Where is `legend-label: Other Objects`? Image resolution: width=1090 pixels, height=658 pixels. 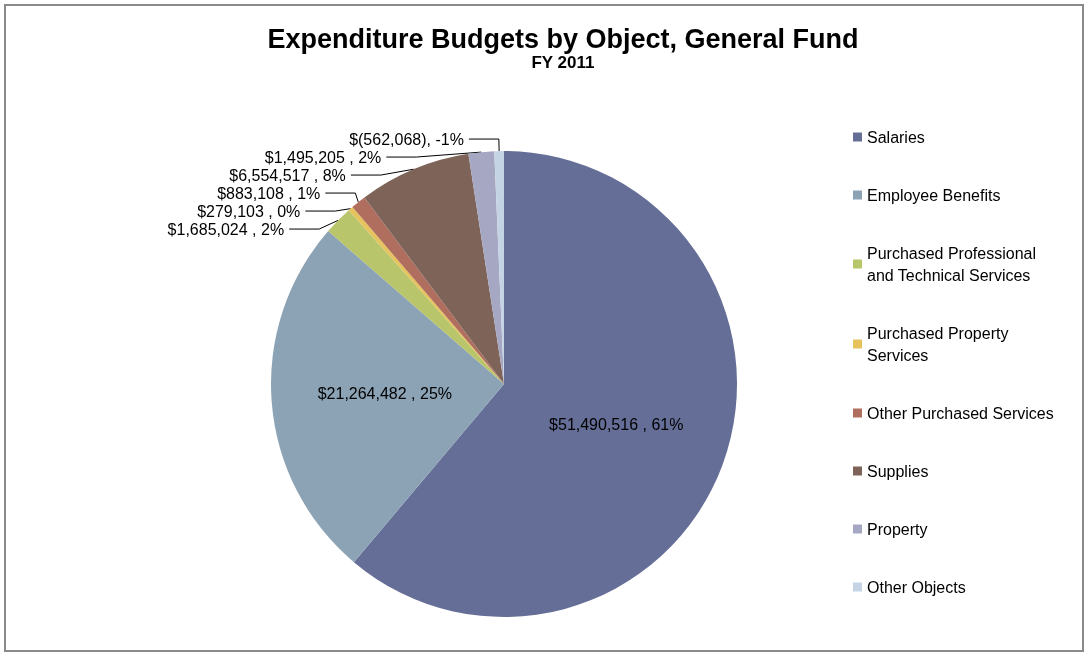 legend-label: Other Objects is located at coordinates (916, 587).